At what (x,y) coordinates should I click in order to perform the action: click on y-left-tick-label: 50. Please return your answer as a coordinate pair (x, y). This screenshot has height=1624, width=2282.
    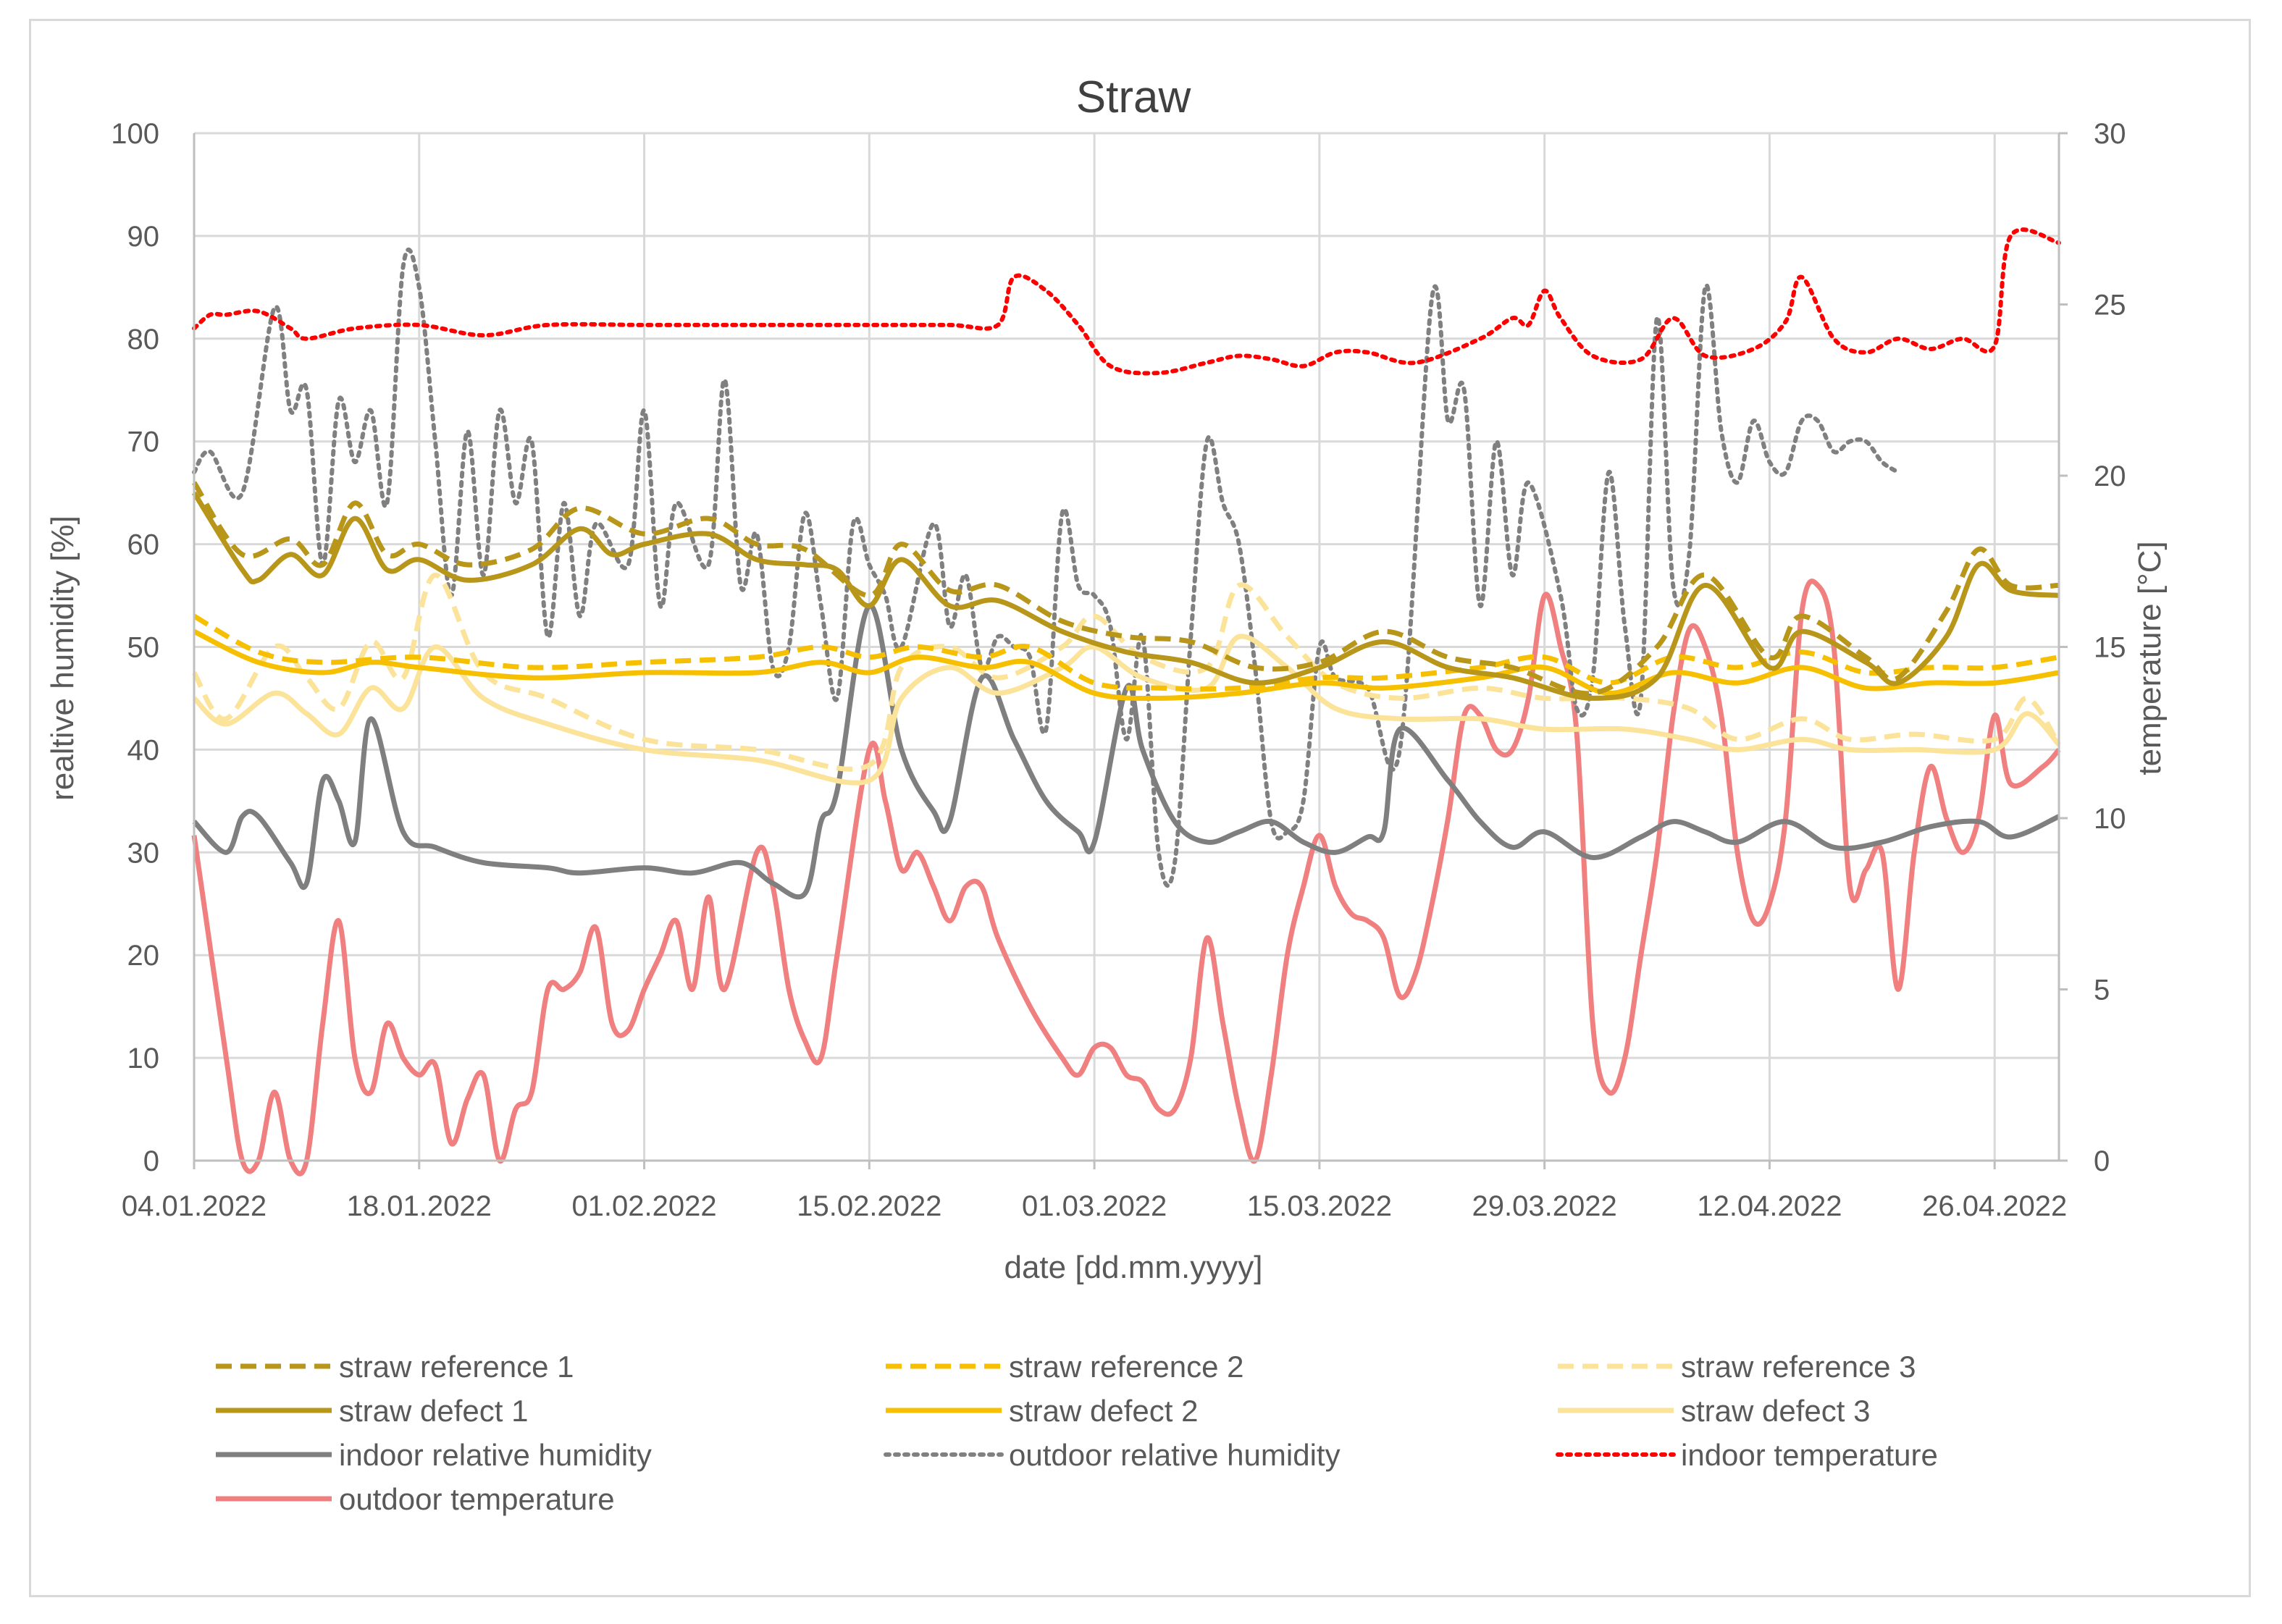
    Looking at the image, I should click on (143, 648).